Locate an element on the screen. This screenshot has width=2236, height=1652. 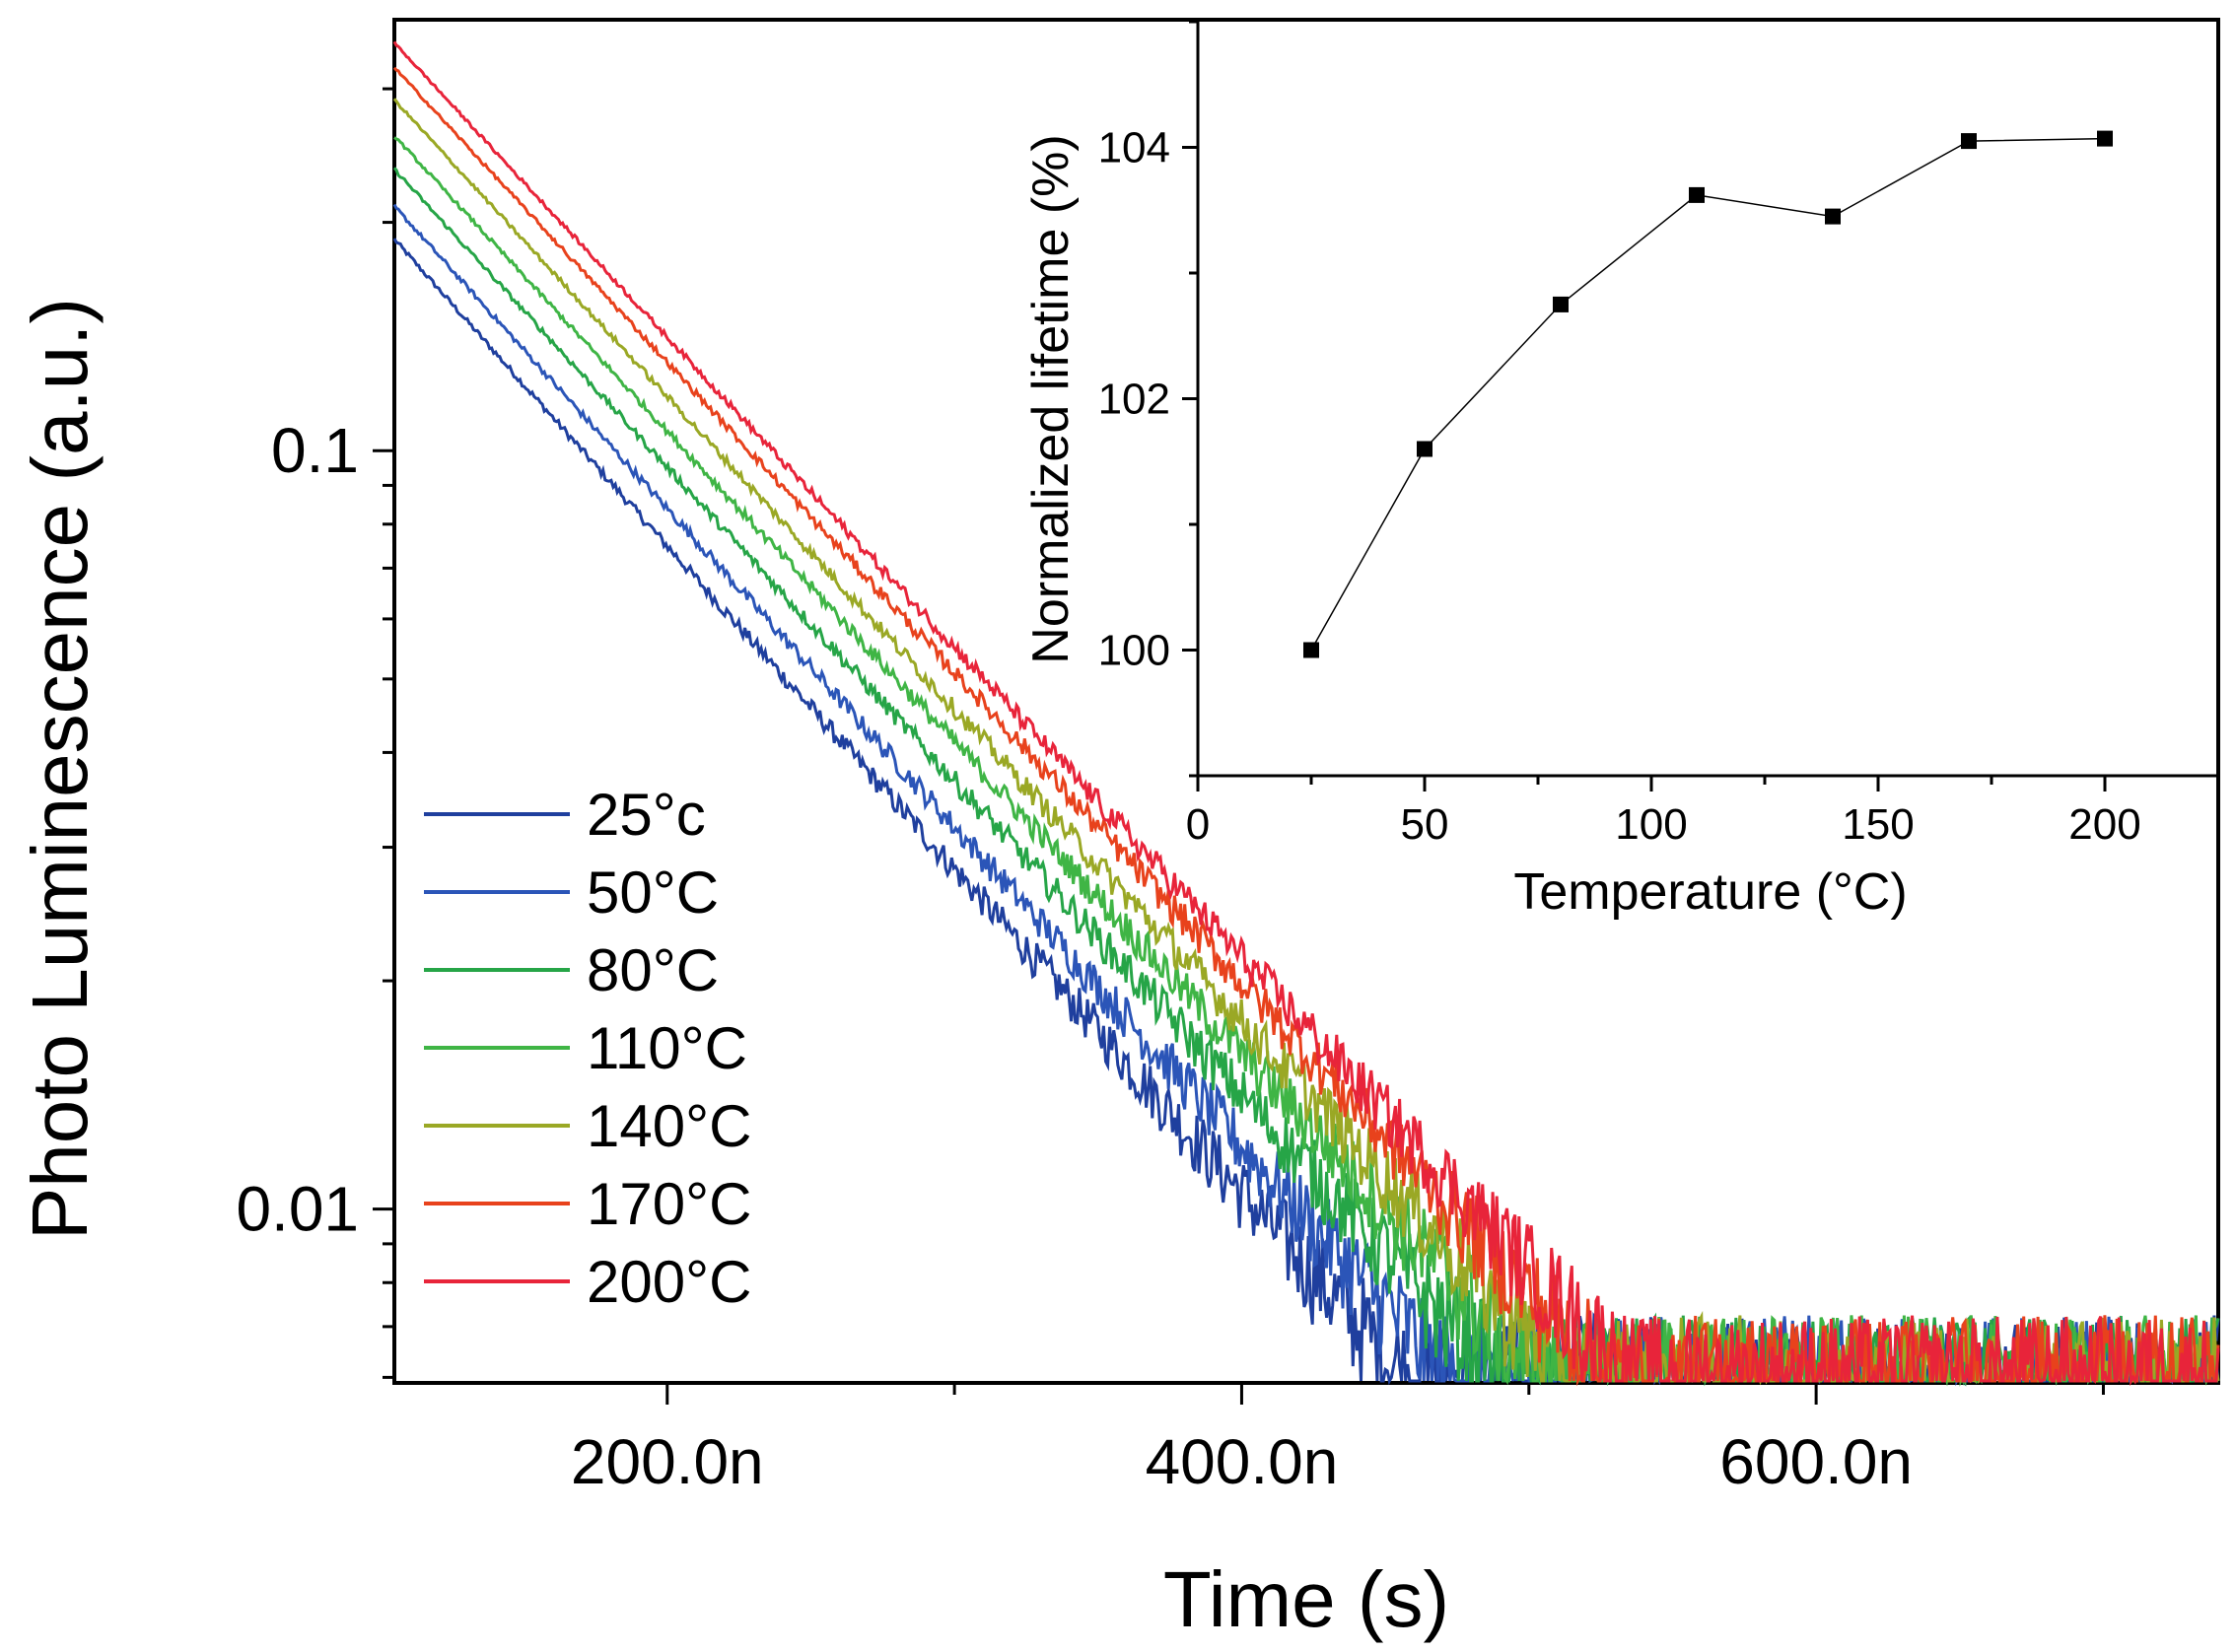
legend: 25°c 50°C 80°C 110°C 140°C 170°C 200°C is located at coordinates (588, 1048).